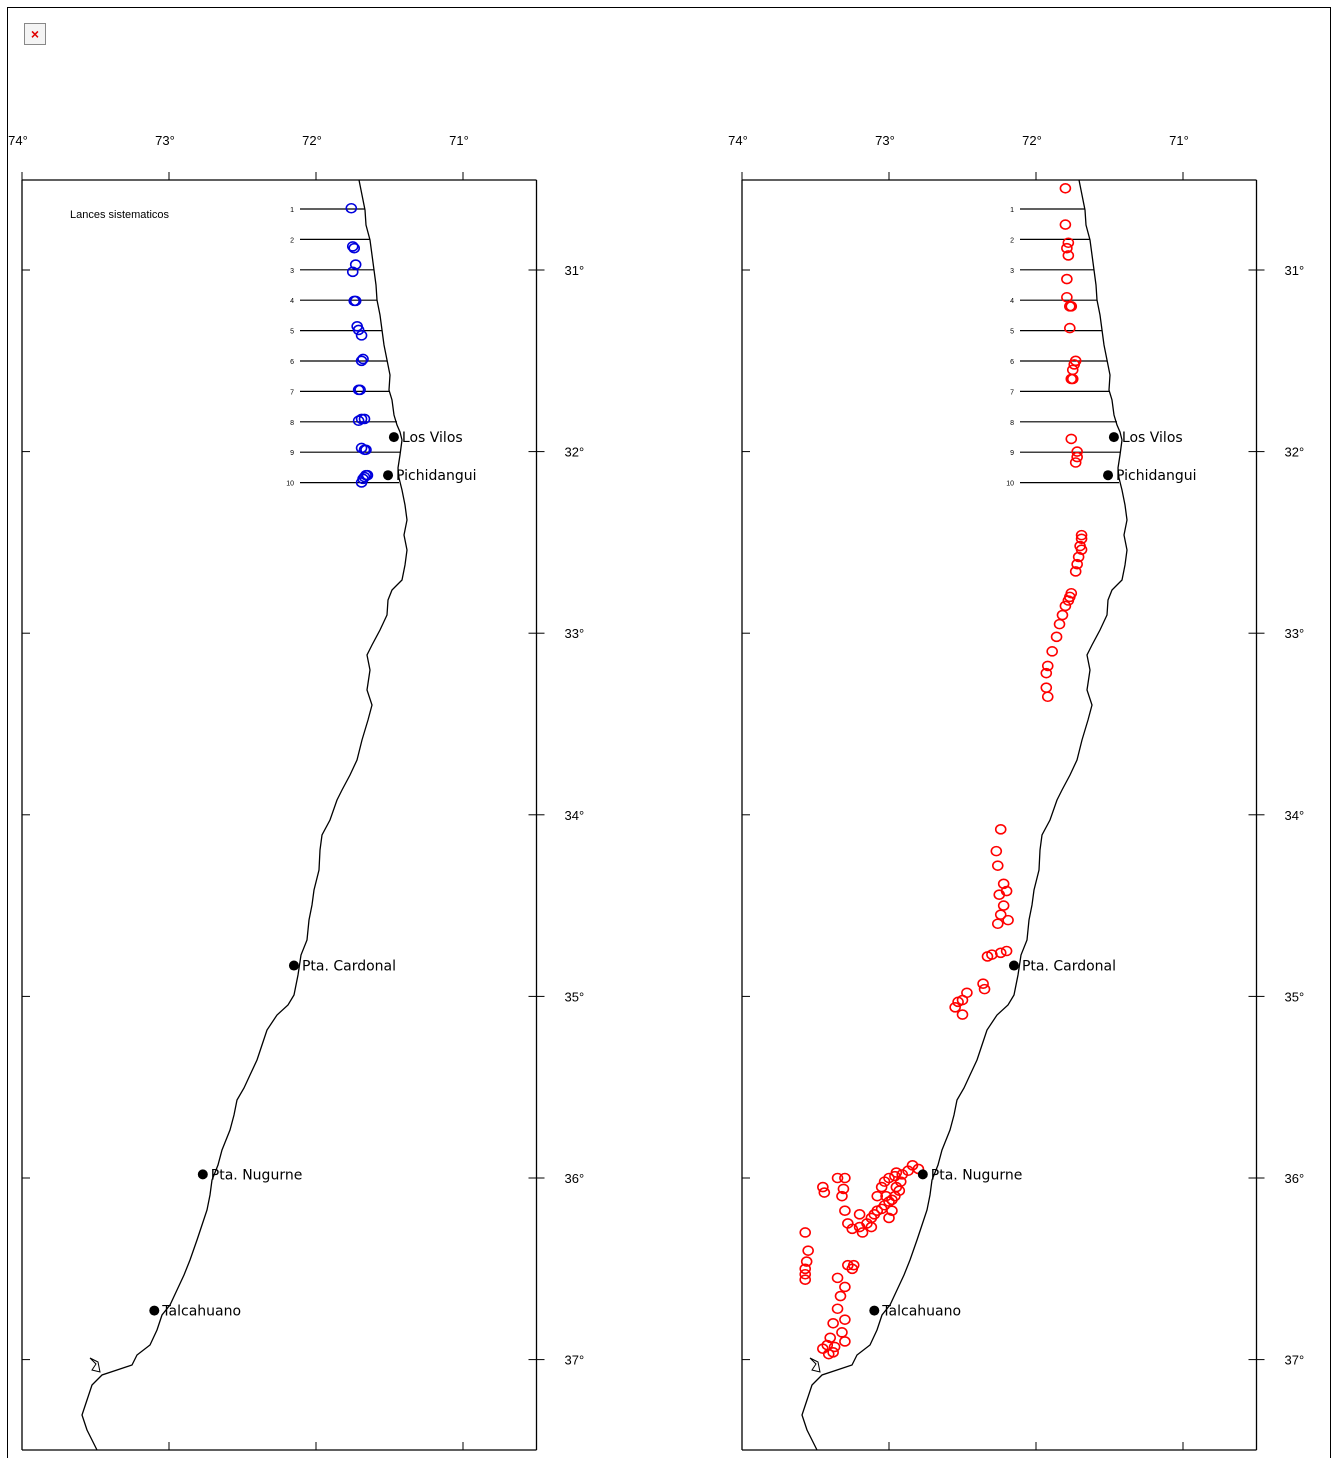  Describe the element at coordinates (1295, 1360) in the screenshot. I see `lat-tick-label: 37°` at that location.